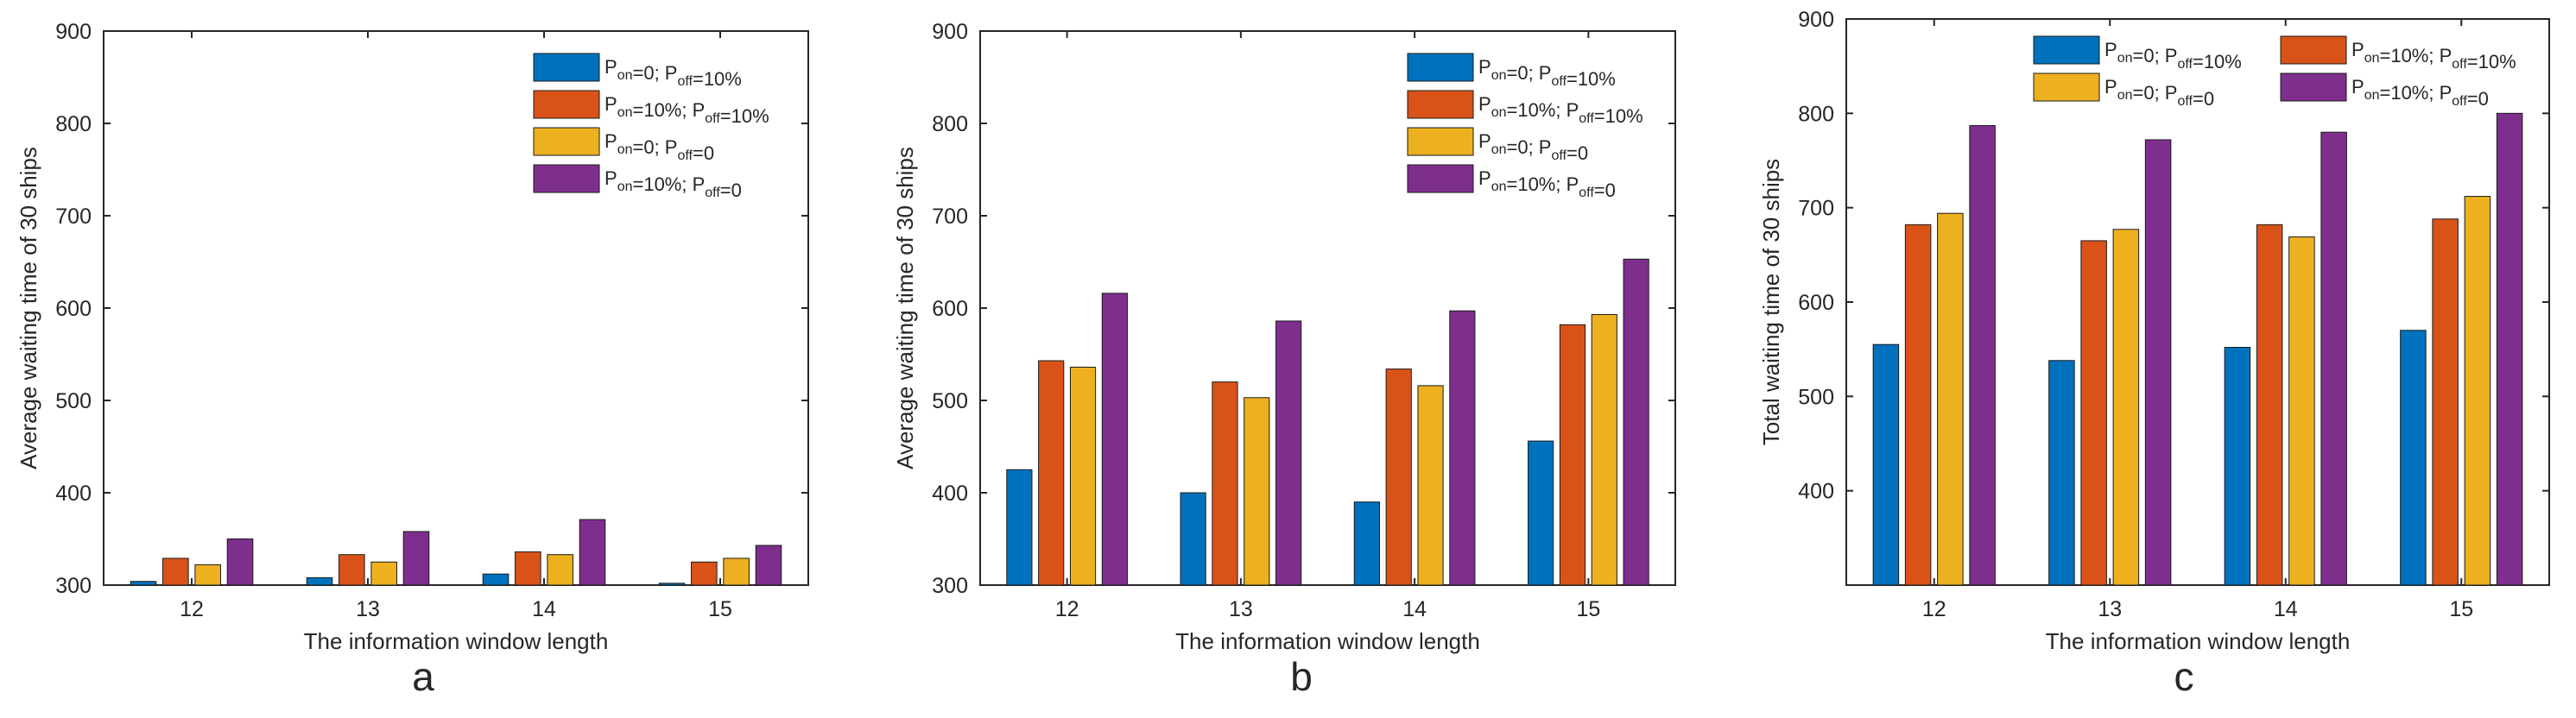 The height and width of the screenshot is (718, 2576). Describe the element at coordinates (560, 570) in the screenshot. I see `bar-a-14-s3` at that location.